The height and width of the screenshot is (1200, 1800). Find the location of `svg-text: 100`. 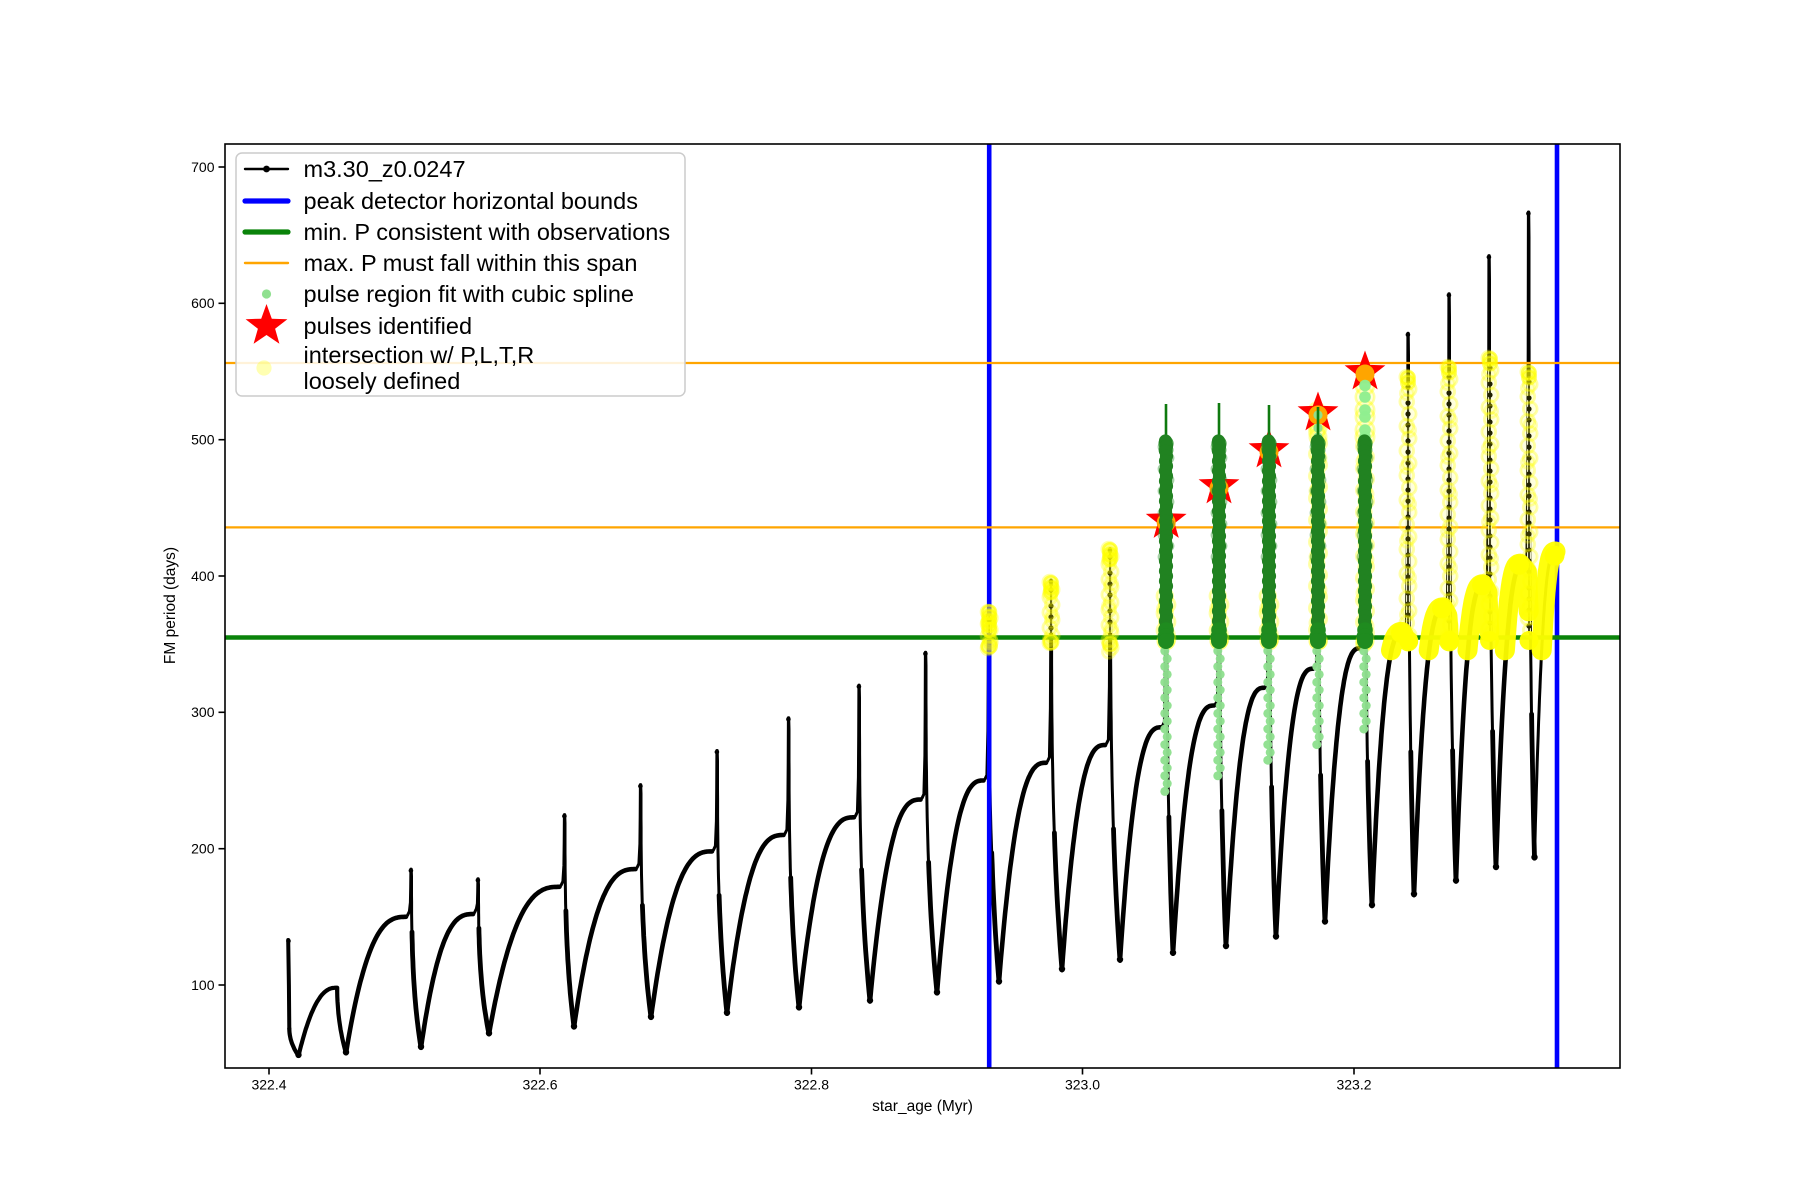

svg-text: 100 is located at coordinates (203, 985).